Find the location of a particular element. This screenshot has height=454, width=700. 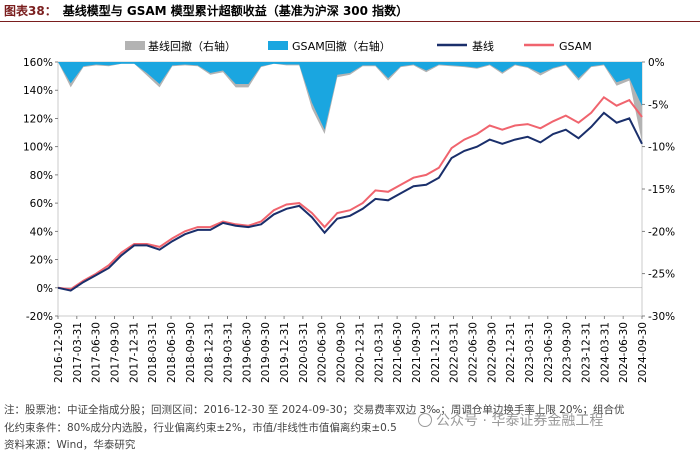

legend-swatch-baseline-drawdown is located at coordinates (135, 45).